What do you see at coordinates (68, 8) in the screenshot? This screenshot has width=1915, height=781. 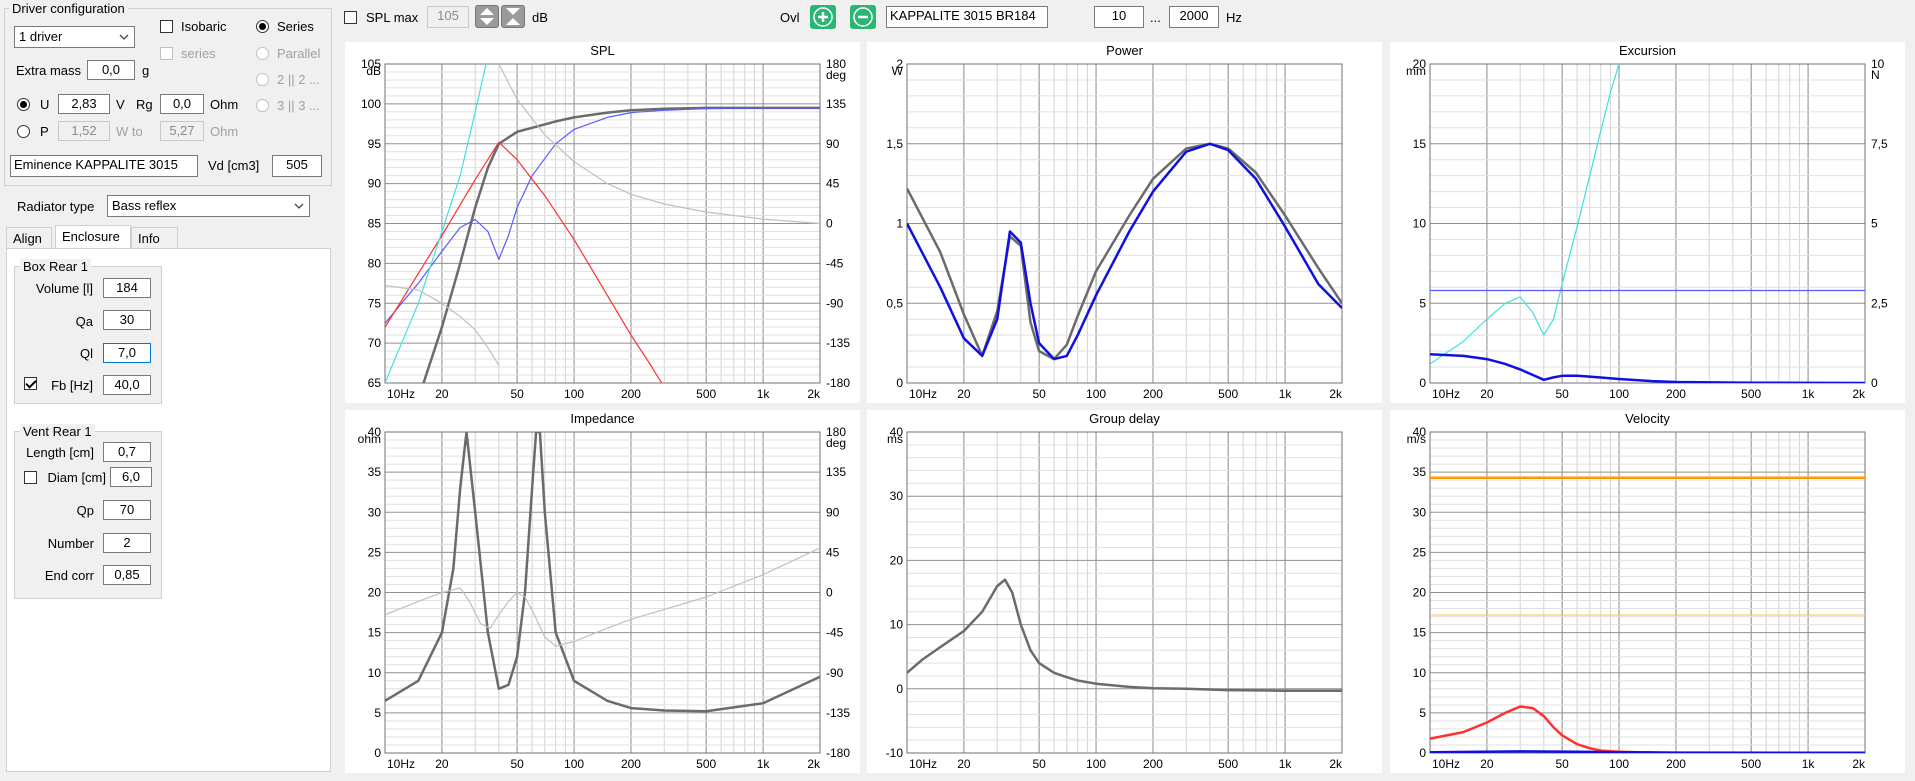 I see `driver-config-title: Driver configuration` at bounding box center [68, 8].